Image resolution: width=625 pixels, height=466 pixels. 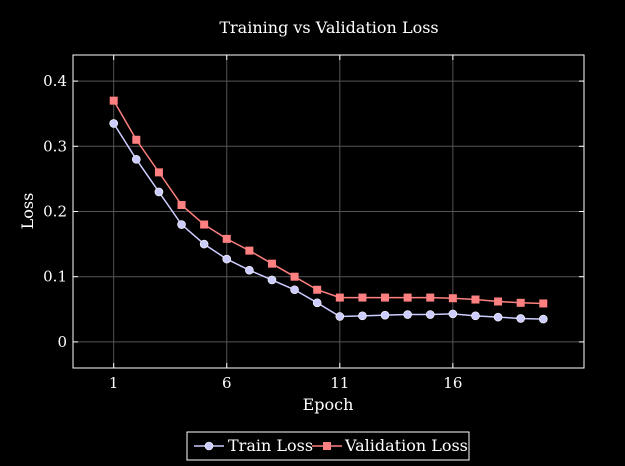 I want to click on y-tick-label: 0.2, so click(x=55, y=212).